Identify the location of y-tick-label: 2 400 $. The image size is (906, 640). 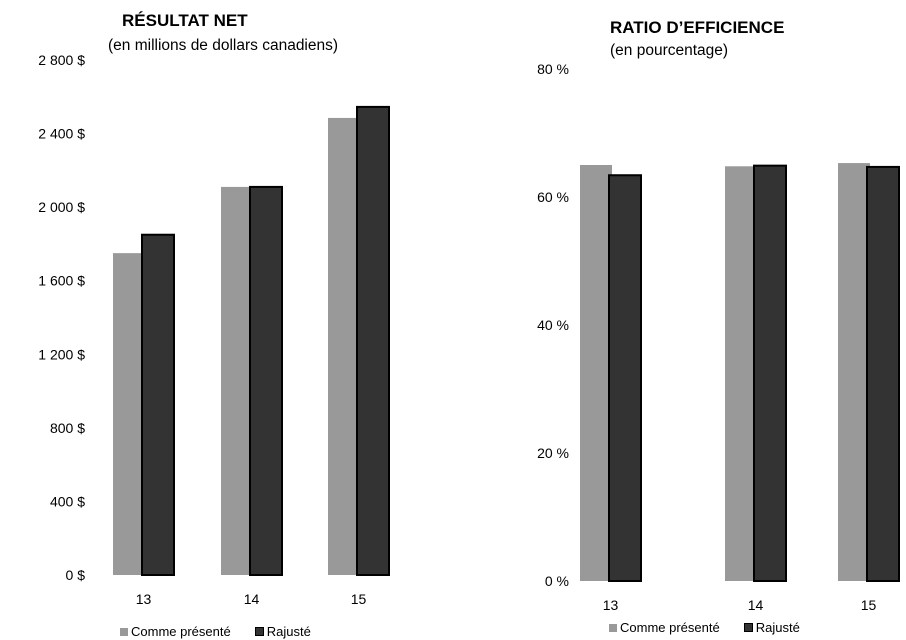
(61, 134).